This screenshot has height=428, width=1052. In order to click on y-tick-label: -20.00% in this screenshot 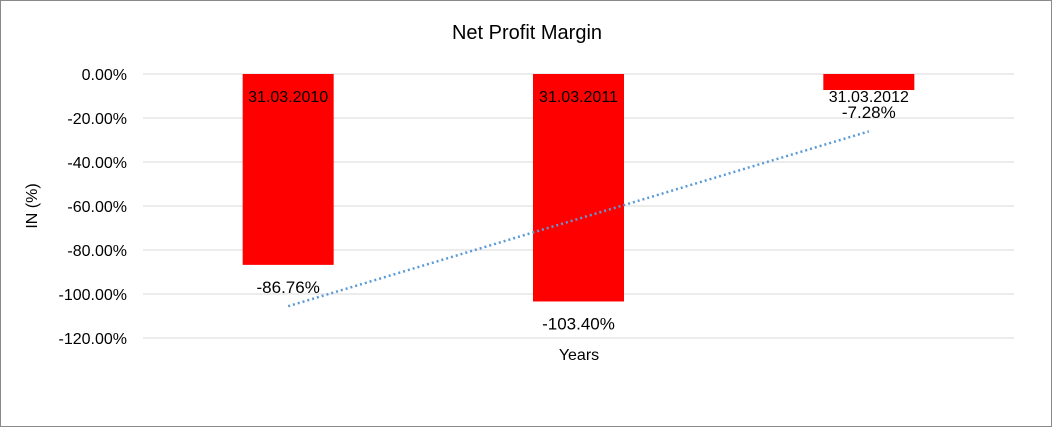, I will do `click(97, 119)`.